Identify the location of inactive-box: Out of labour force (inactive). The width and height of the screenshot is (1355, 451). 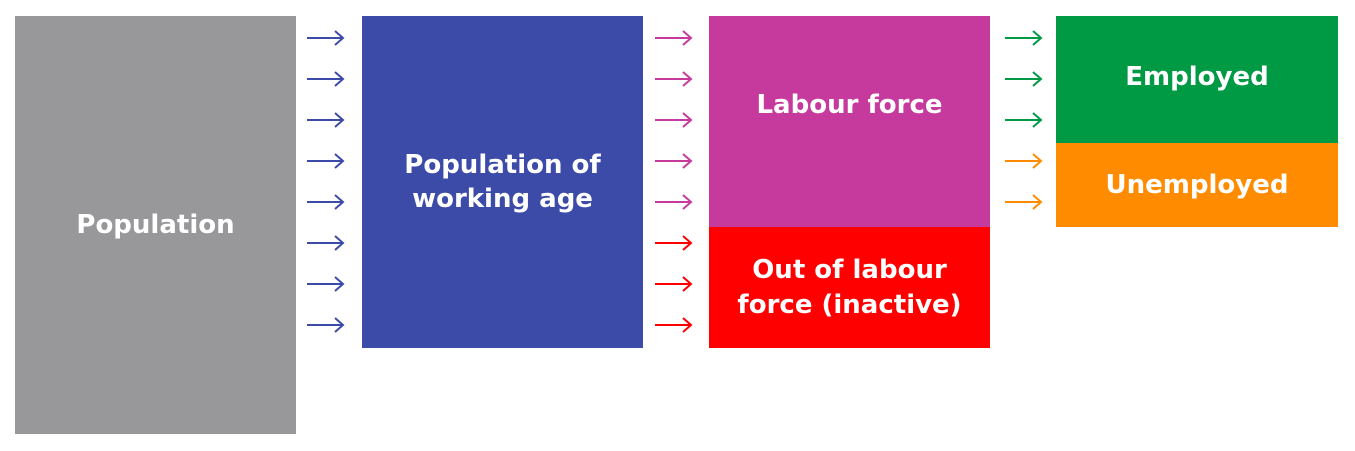
(849, 287).